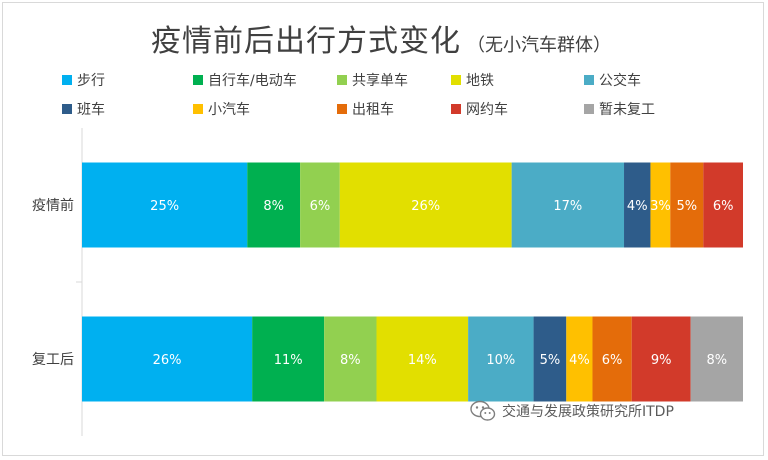  I want to click on legend-label: 公交车, so click(620, 81).